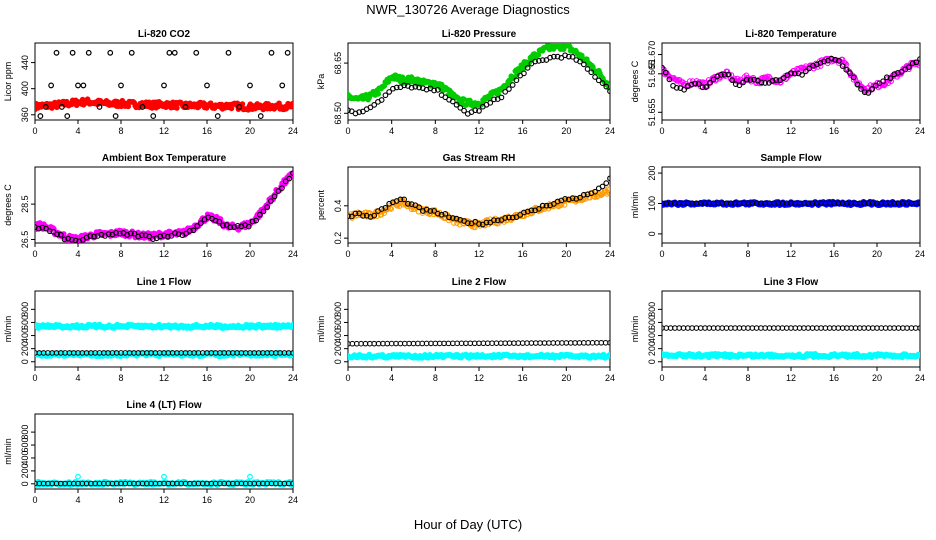  I want to click on y-tick-label: 68.50, so click(338, 113).